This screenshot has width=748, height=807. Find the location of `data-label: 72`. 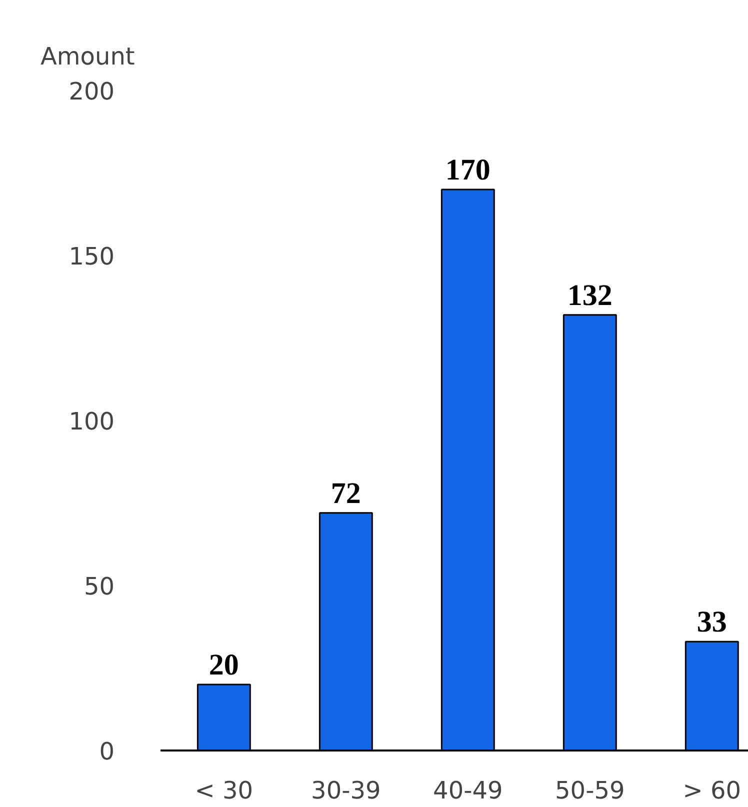

data-label: 72 is located at coordinates (345, 493).